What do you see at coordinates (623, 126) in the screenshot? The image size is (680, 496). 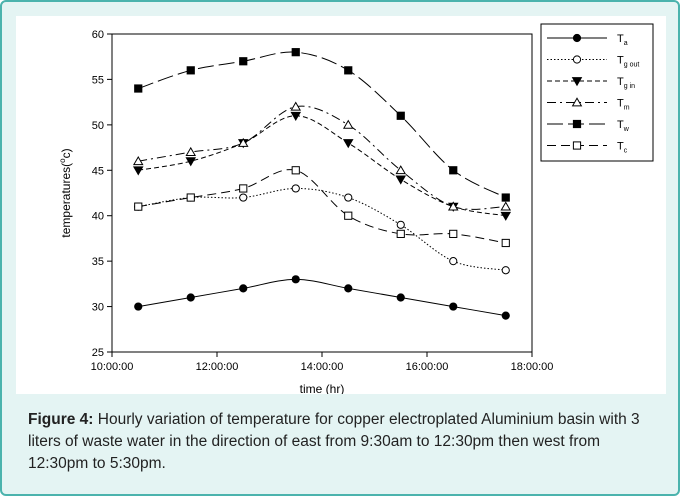 I see `legend-label: Tw` at bounding box center [623, 126].